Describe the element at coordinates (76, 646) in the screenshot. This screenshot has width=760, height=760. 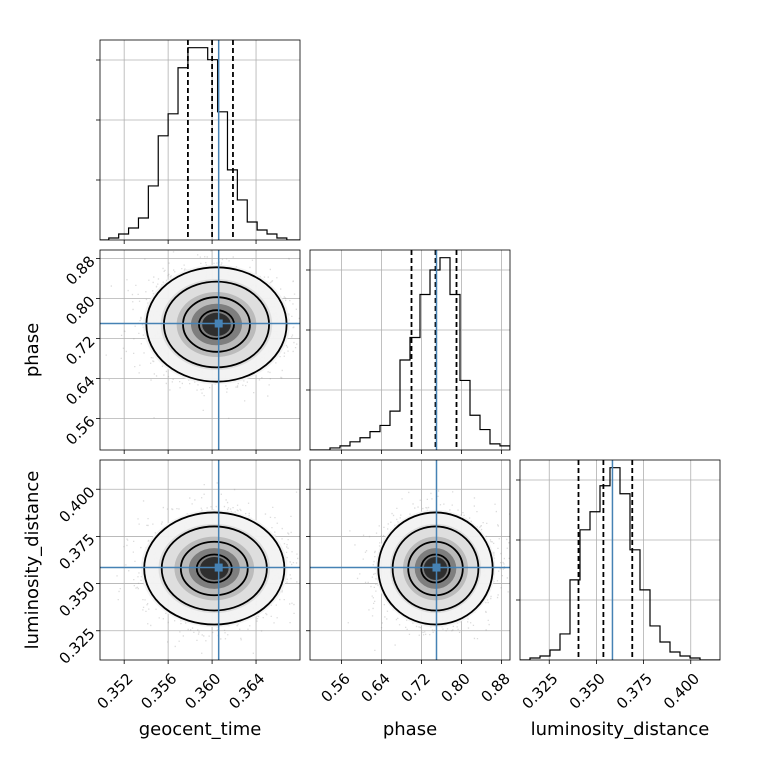
I see `y-tick-label: 0.325` at that location.